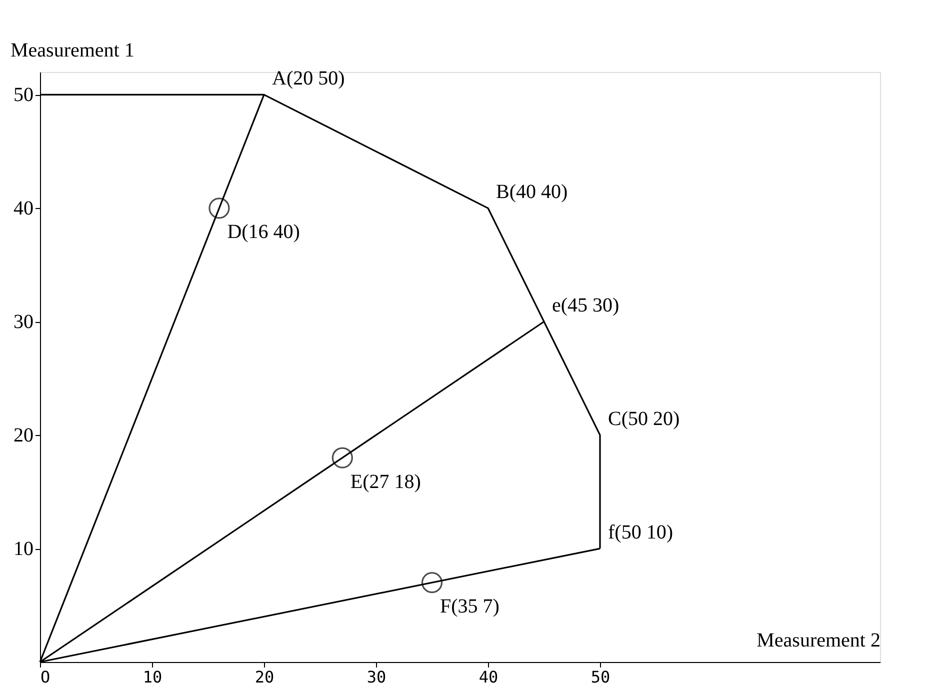 The height and width of the screenshot is (697, 939). I want to click on x-tick-label: 30, so click(376, 677).